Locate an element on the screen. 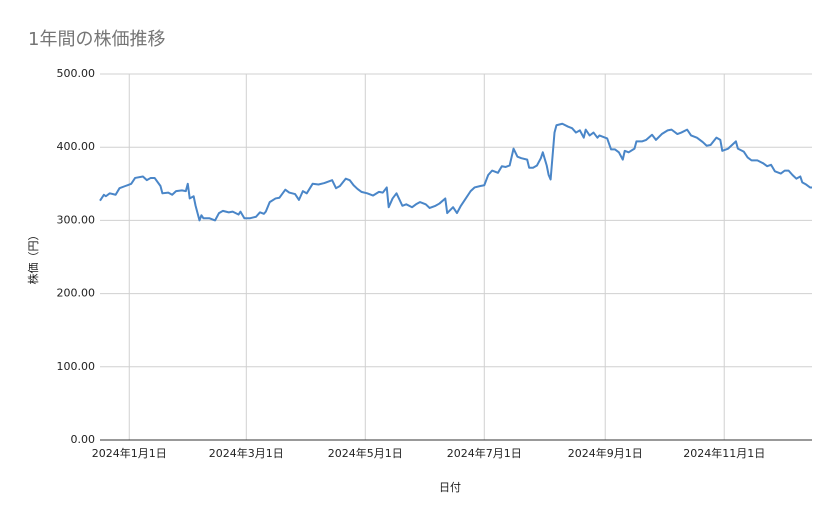  y-tick-label: 500.00 is located at coordinates (76, 73).